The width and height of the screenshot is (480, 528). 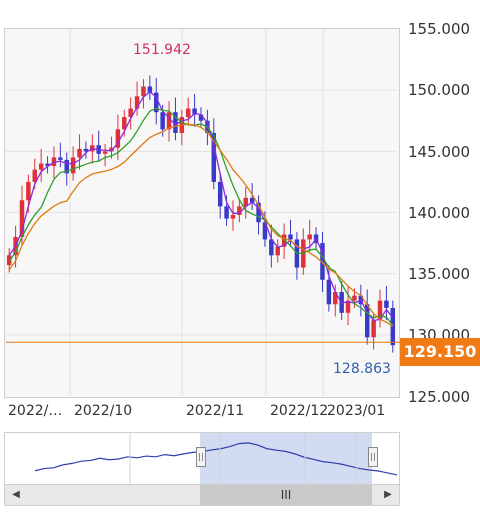 I want to click on navigator-left-handle: ||, so click(x=201, y=457).